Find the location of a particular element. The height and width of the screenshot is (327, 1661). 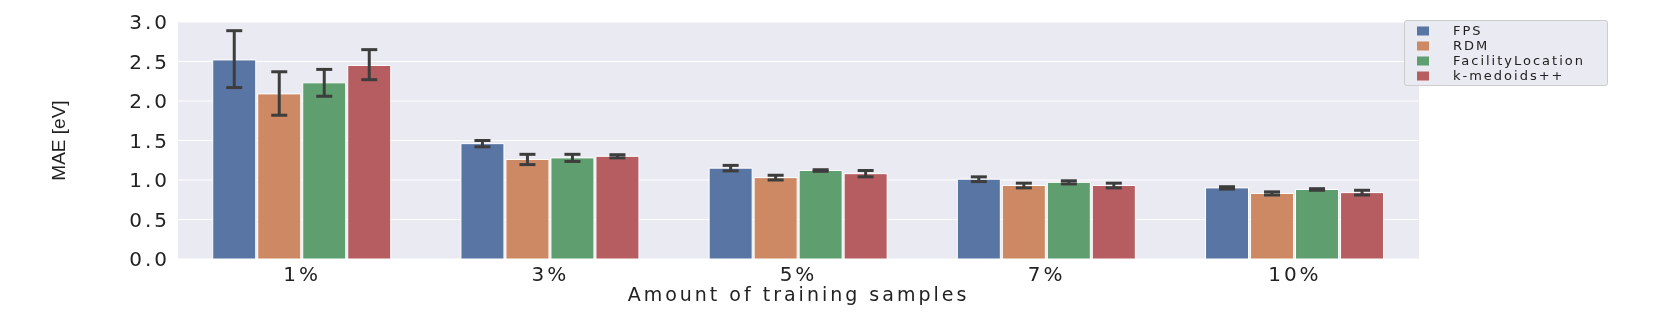

x-tick-label: 7% is located at coordinates (1046, 274).